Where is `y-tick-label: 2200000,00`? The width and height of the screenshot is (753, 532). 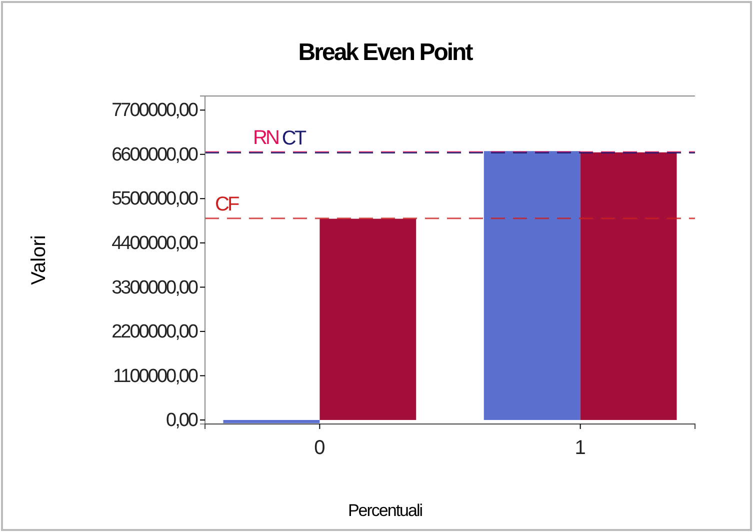 y-tick-label: 2200000,00 is located at coordinates (155, 332).